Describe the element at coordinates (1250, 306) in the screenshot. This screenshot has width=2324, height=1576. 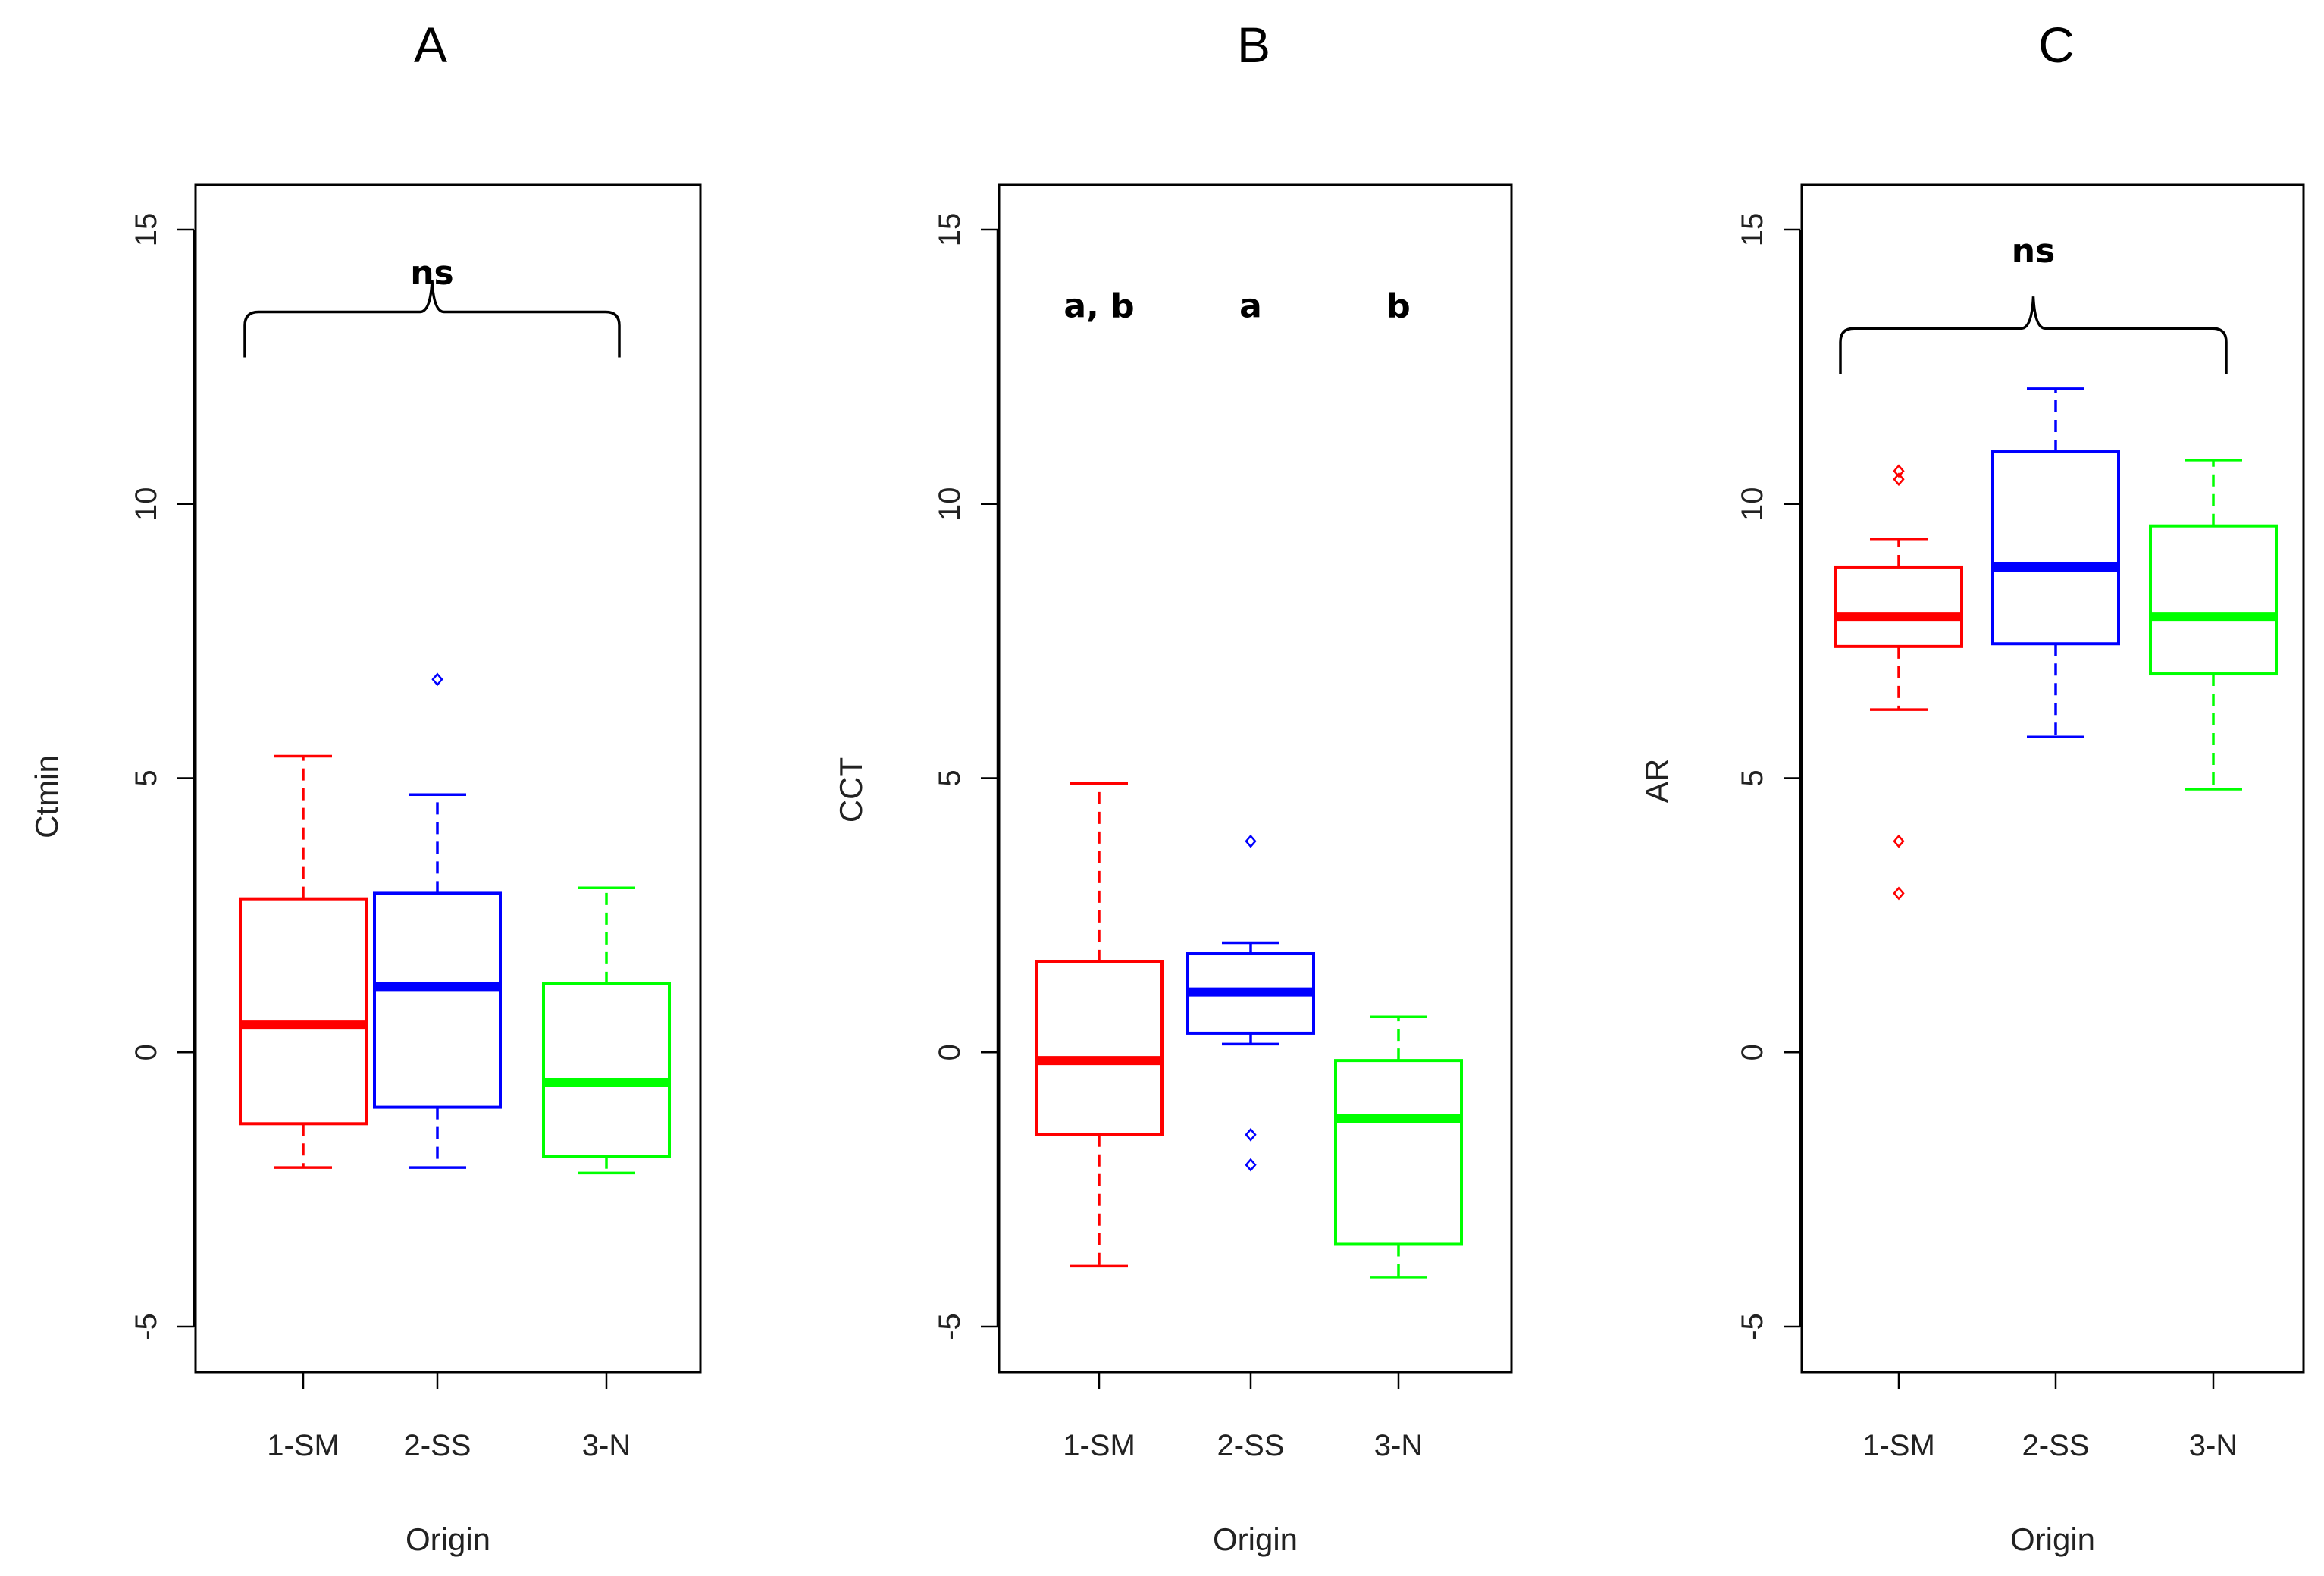
I see `significance-label: a` at that location.